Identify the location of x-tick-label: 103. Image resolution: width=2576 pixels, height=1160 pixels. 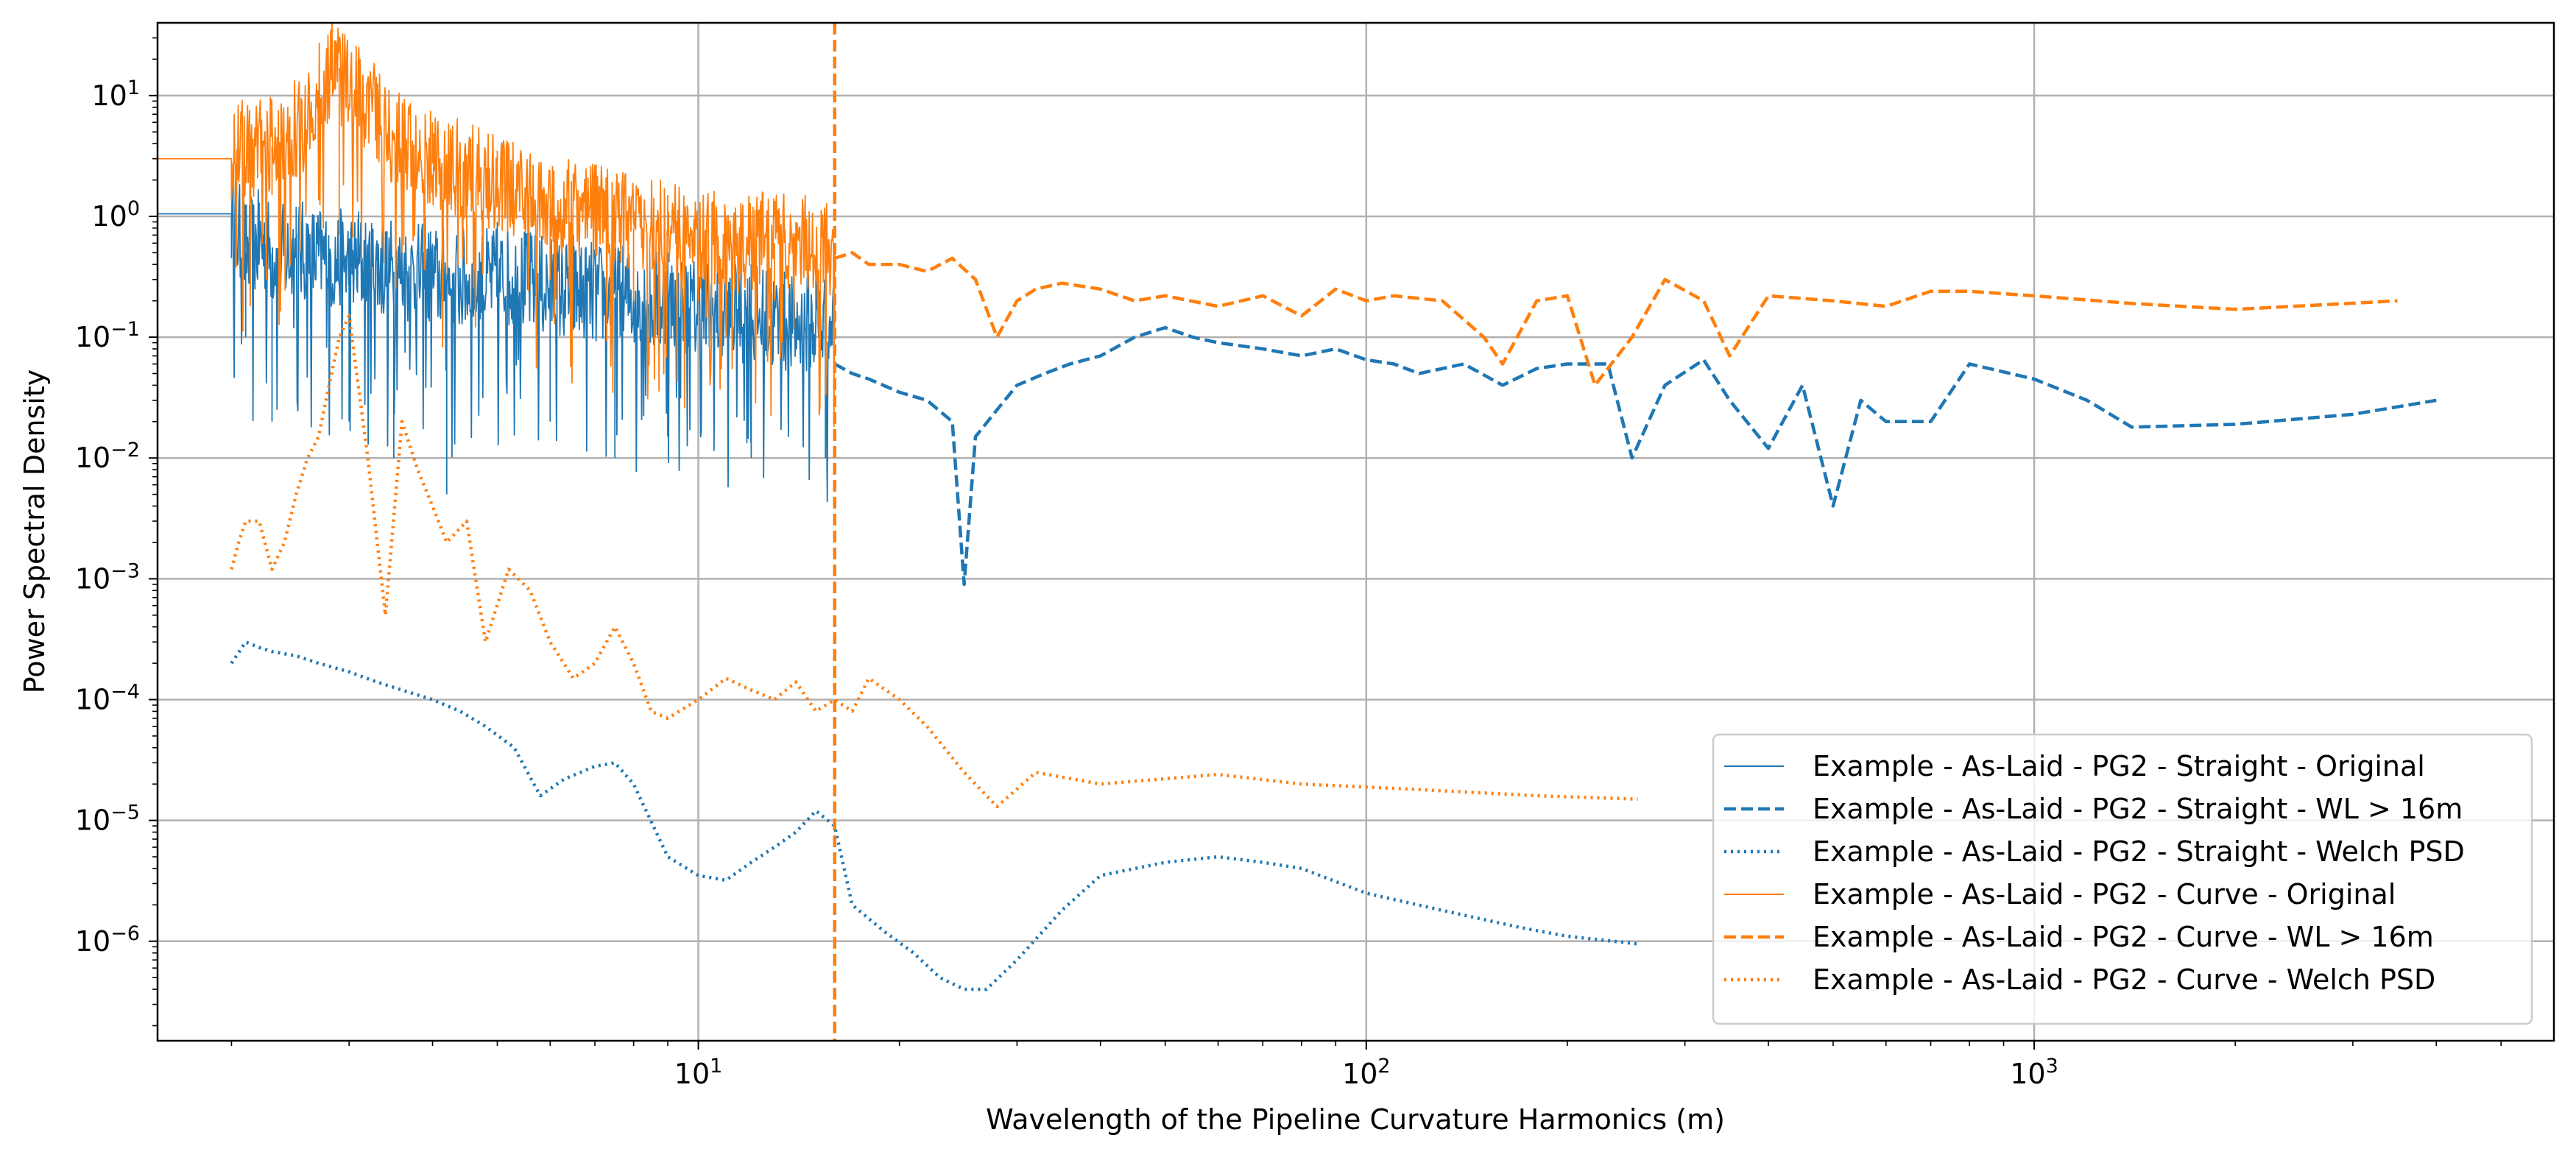
(2034, 1072).